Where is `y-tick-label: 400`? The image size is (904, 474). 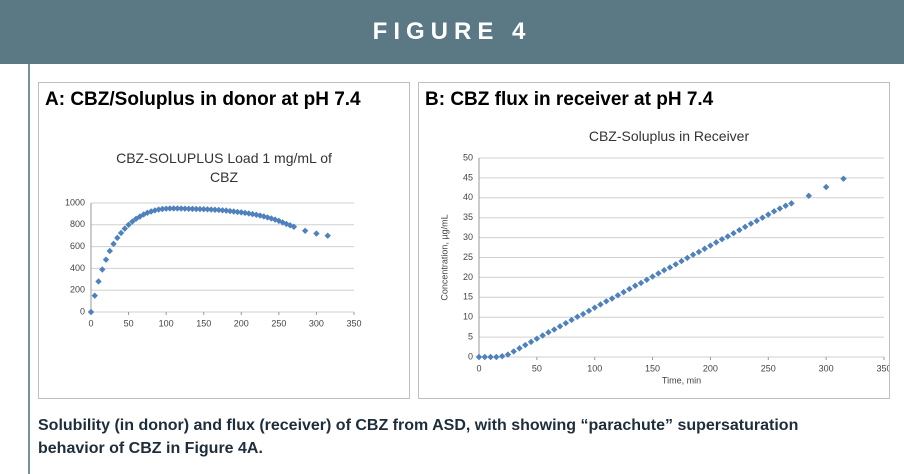 y-tick-label: 400 is located at coordinates (77, 268).